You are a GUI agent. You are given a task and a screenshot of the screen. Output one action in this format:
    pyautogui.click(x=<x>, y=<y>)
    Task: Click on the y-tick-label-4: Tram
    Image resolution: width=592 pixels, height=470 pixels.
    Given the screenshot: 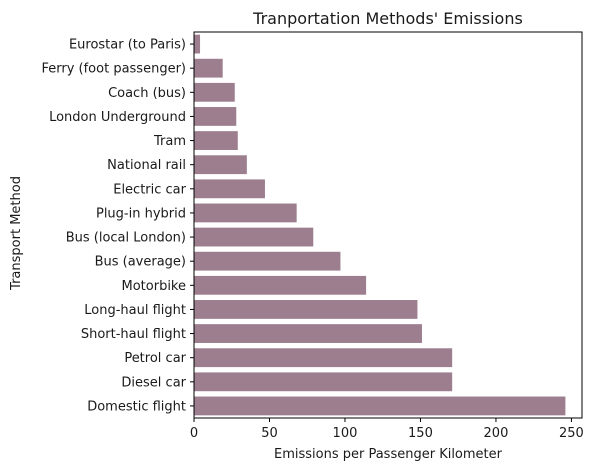 What is the action you would take?
    pyautogui.click(x=169, y=141)
    